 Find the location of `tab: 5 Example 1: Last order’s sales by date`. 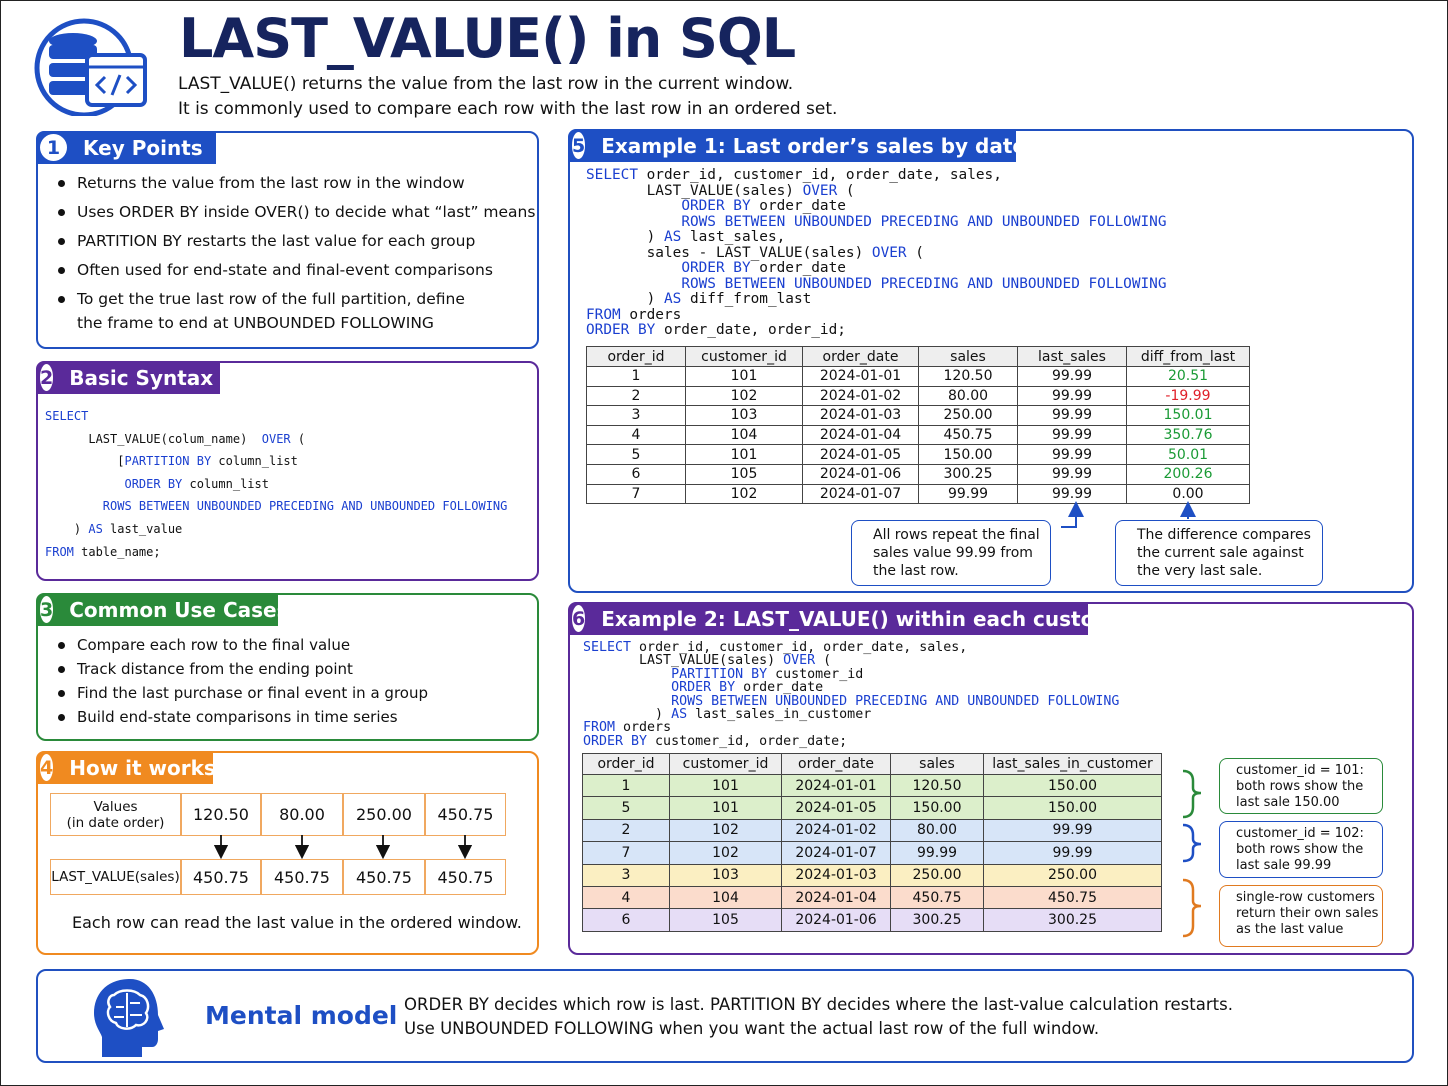

tab: 5 Example 1: Last order’s sales by date is located at coordinates (797, 145).